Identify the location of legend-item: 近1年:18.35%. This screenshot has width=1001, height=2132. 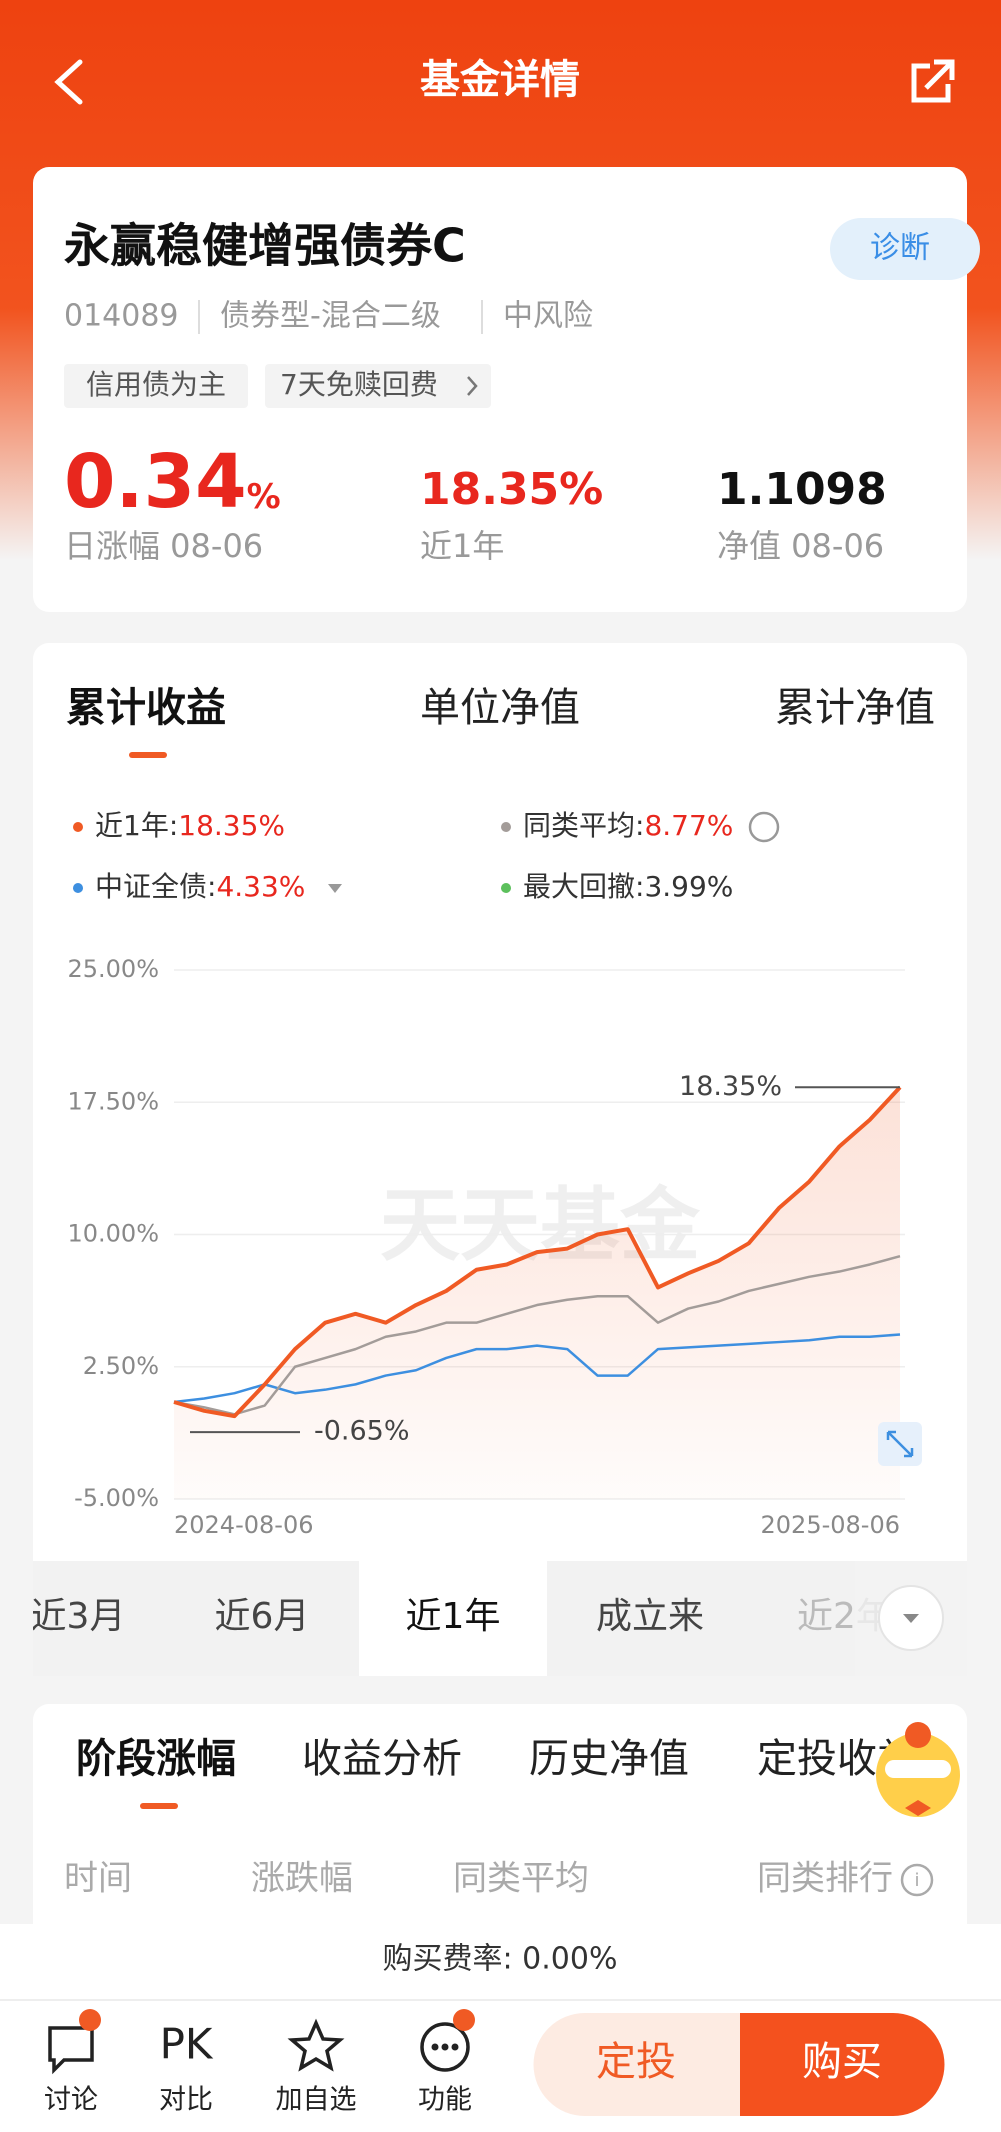
(190, 825).